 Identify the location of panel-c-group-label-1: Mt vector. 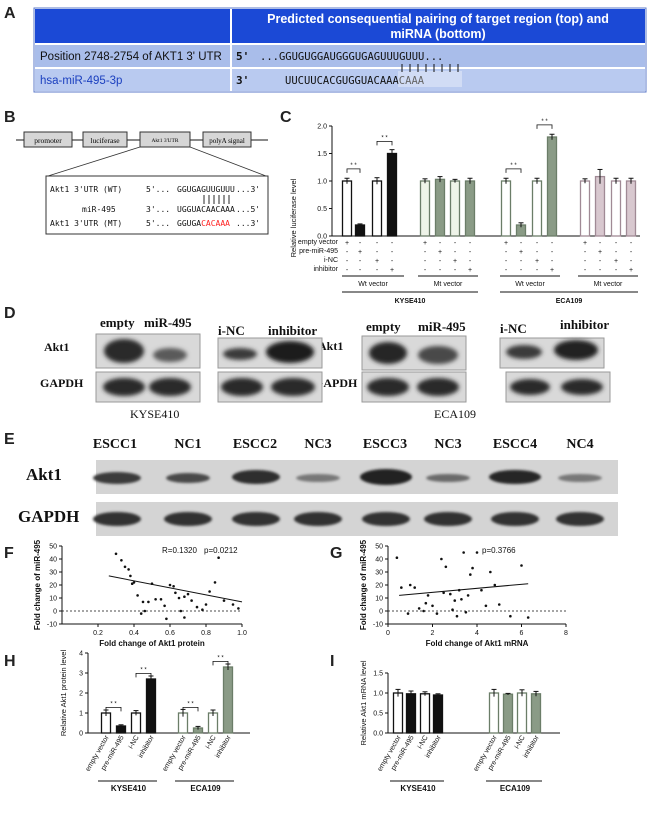
(448, 284).